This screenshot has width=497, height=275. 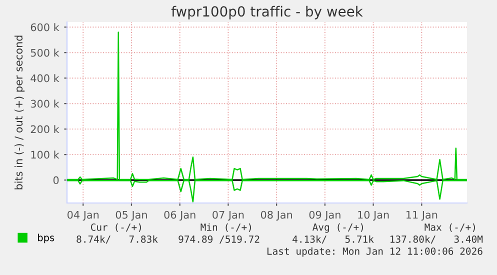 What do you see at coordinates (422, 215) in the screenshot?
I see `x-tick-label: 11 Jan` at bounding box center [422, 215].